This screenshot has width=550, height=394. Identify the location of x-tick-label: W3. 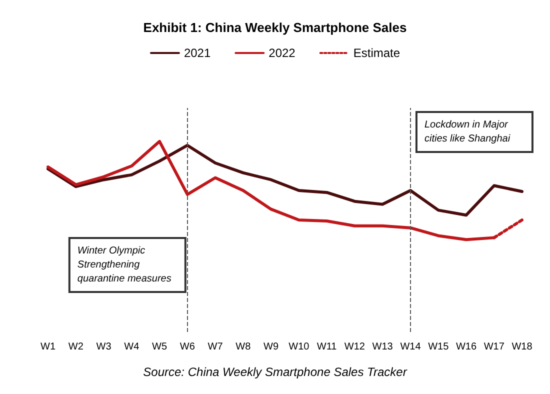
(104, 347).